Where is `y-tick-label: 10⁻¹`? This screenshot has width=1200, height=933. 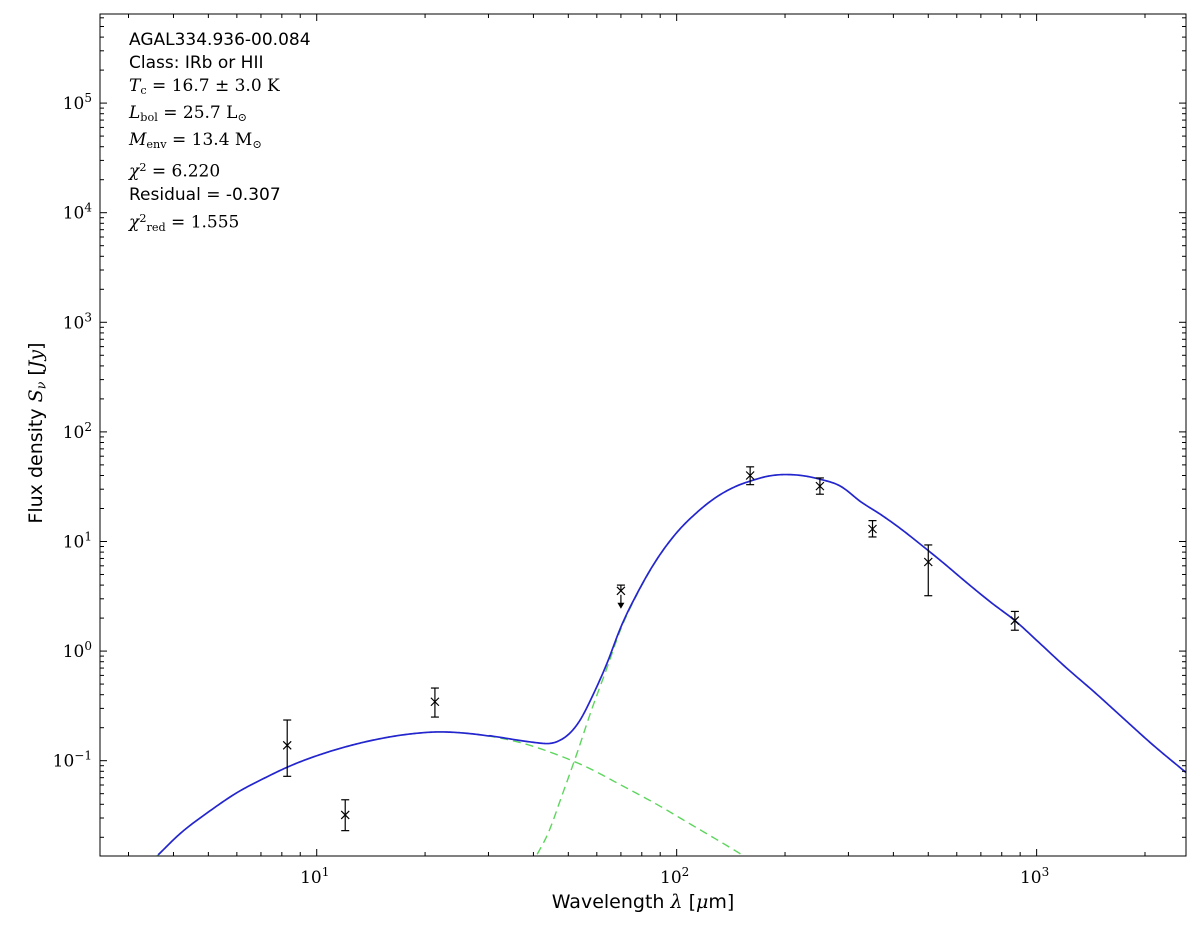 y-tick-label: 10⁻¹ is located at coordinates (72, 760).